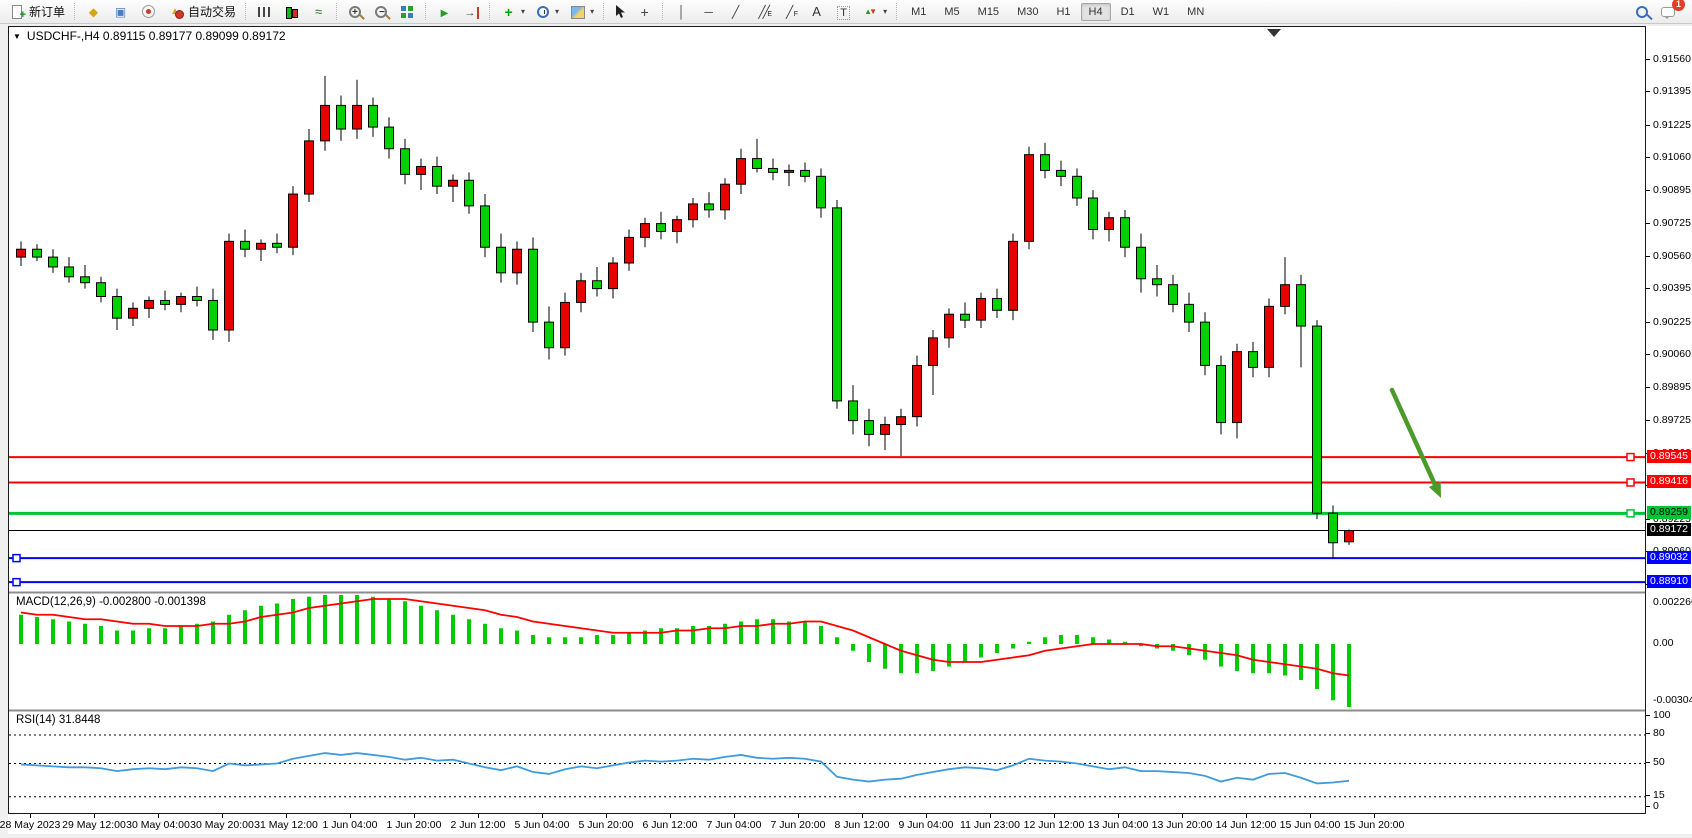  I want to click on time-tick-label: 8 Jun 12:00, so click(862, 825).